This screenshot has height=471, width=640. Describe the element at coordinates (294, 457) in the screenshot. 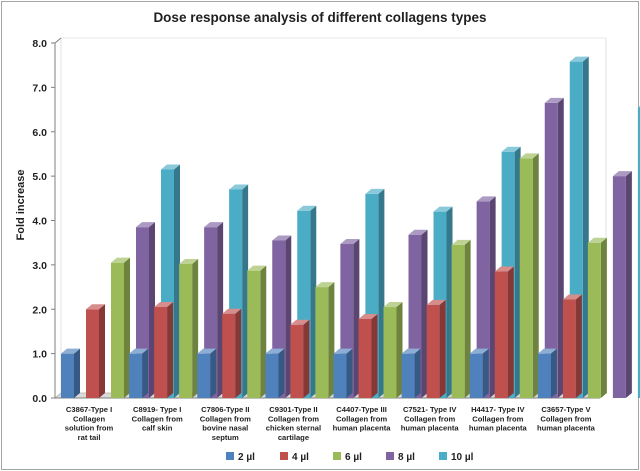

I see `legend-item: 4 µl` at that location.